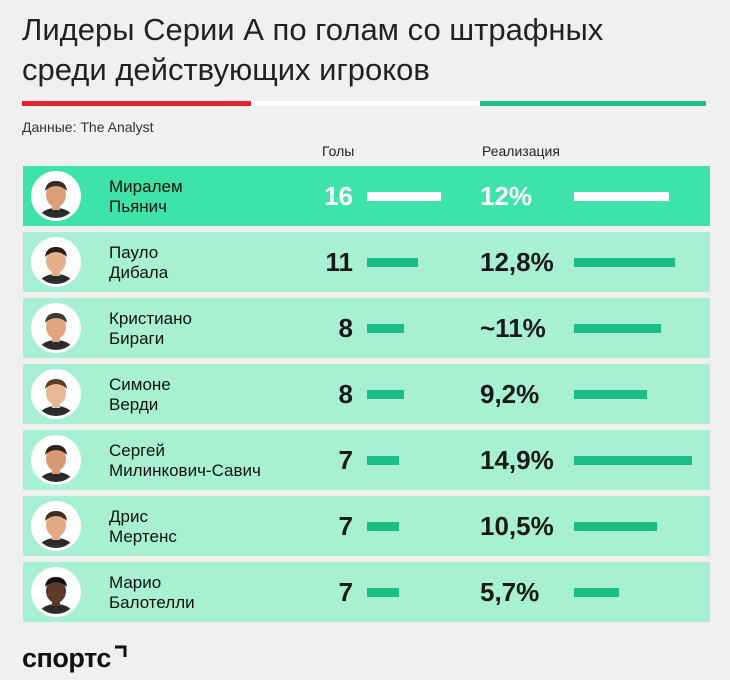  I want to click on table-row: Симоне Верди 8 9,2%, so click(366, 394).